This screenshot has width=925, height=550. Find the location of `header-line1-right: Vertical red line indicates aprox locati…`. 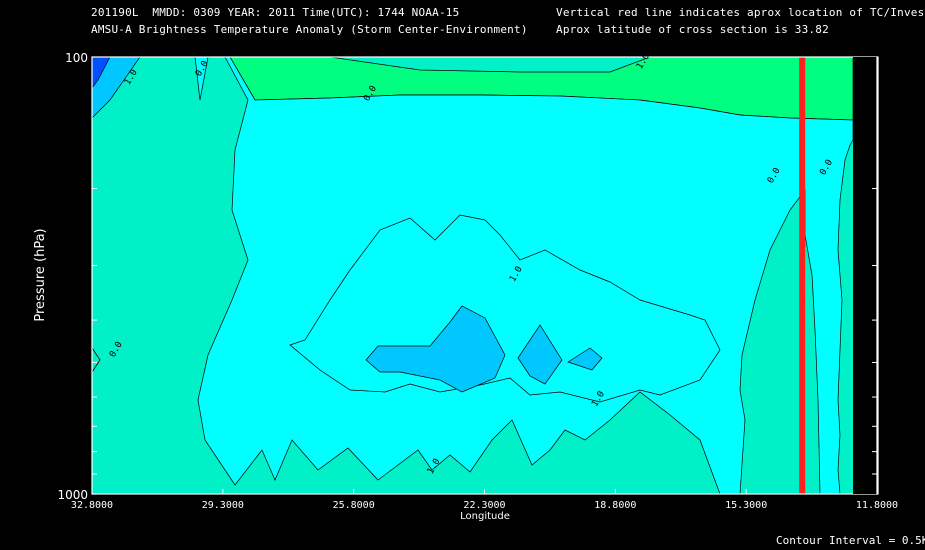

header-line1-right: Vertical red line indicates aprox locati… is located at coordinates (740, 12).